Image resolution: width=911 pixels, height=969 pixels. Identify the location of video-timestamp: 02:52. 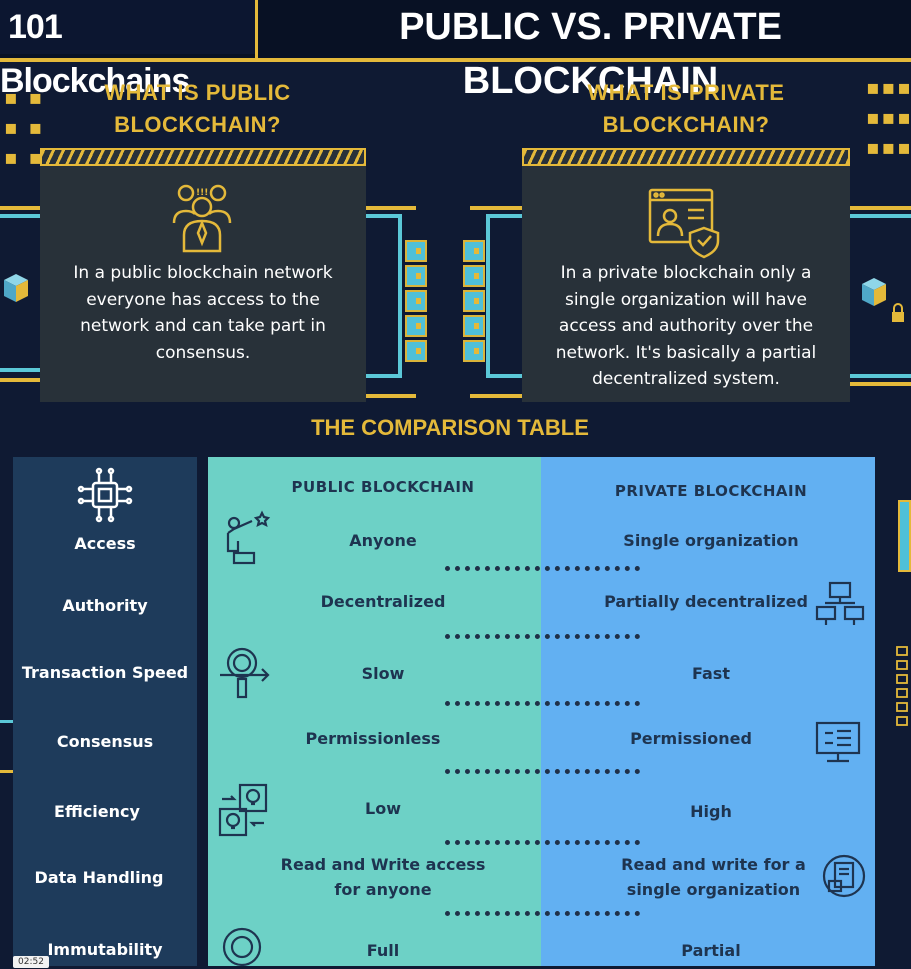
(31, 962).